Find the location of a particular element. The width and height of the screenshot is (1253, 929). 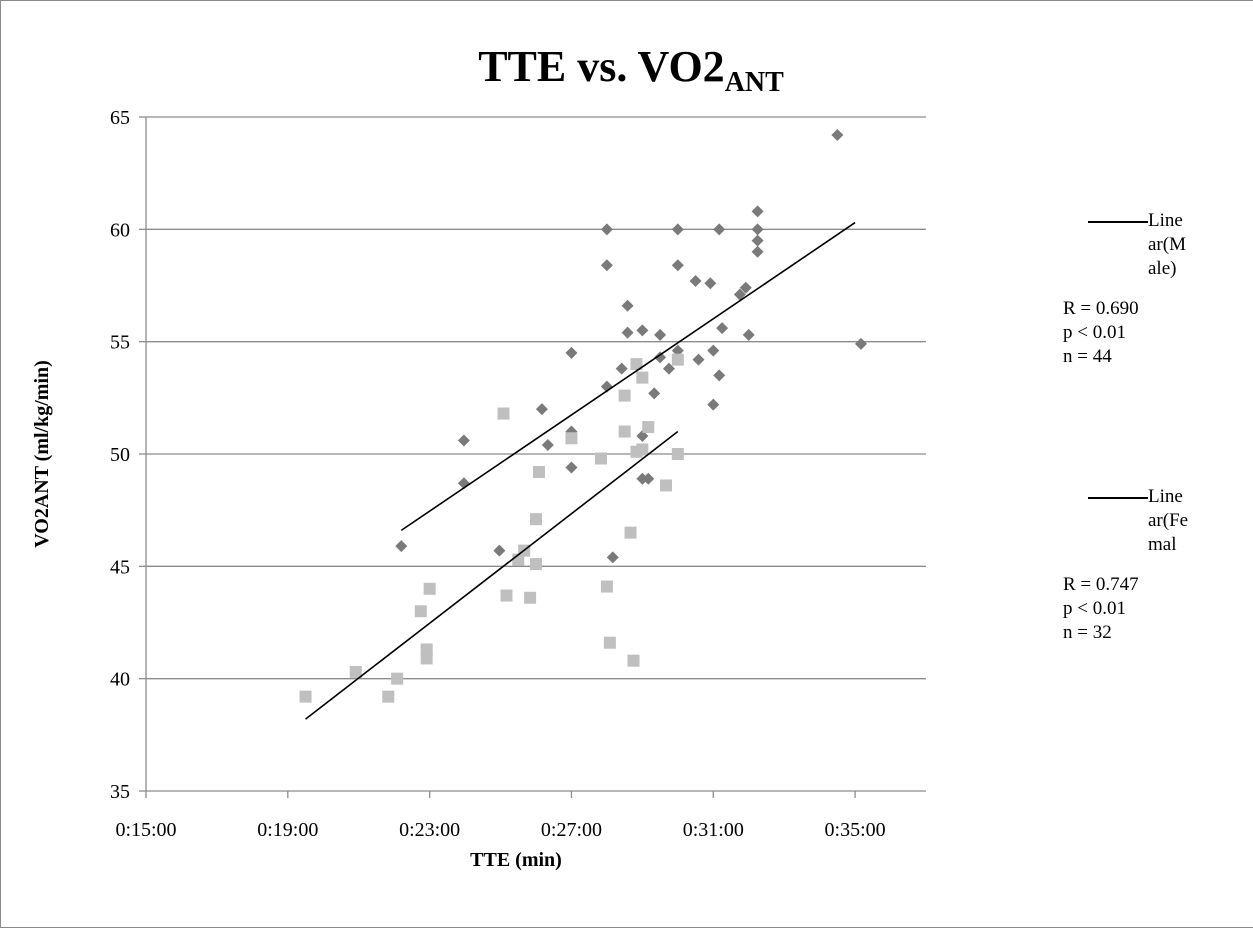

y-tick-label-35: 35 is located at coordinates (120, 792).